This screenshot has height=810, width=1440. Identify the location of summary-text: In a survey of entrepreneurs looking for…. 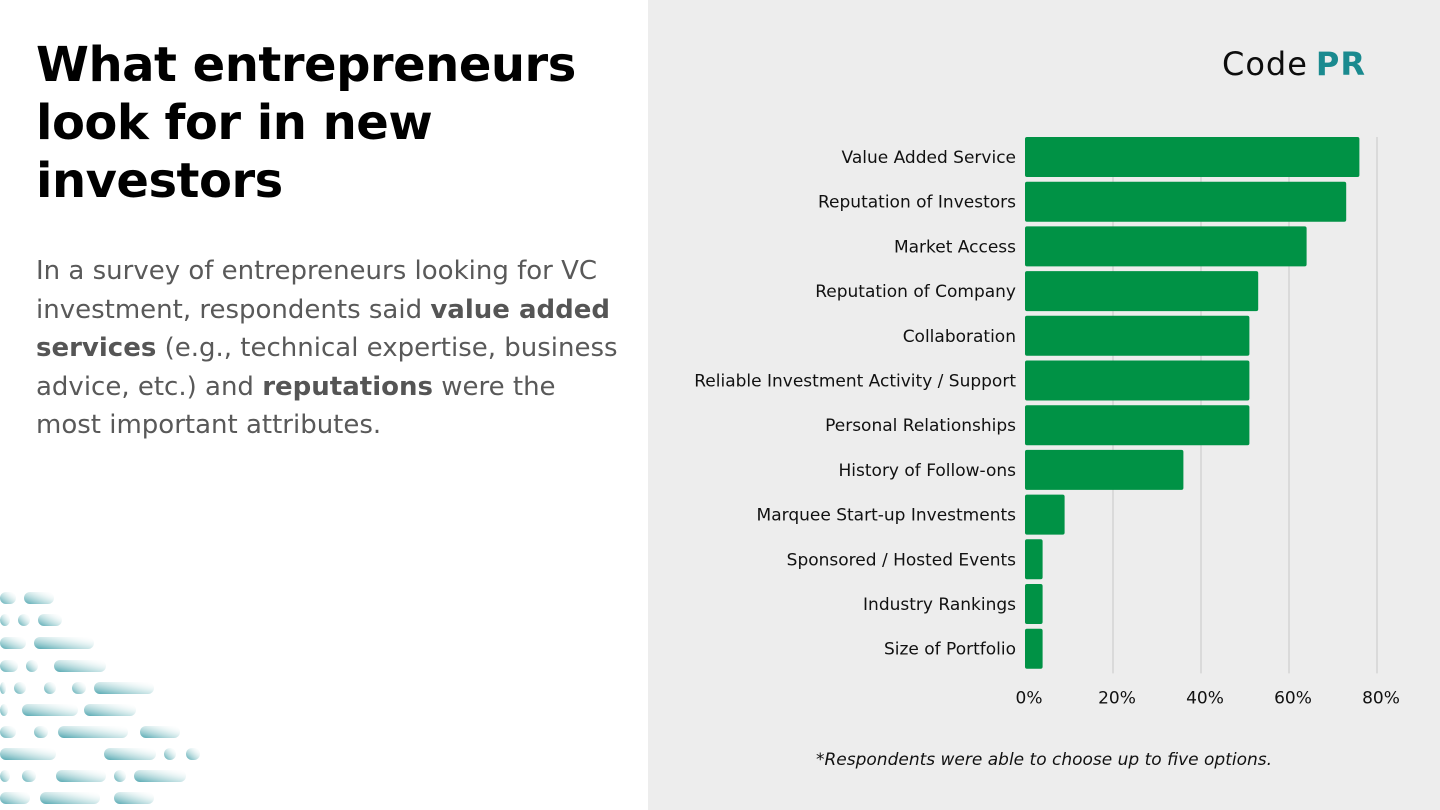
(331, 348).